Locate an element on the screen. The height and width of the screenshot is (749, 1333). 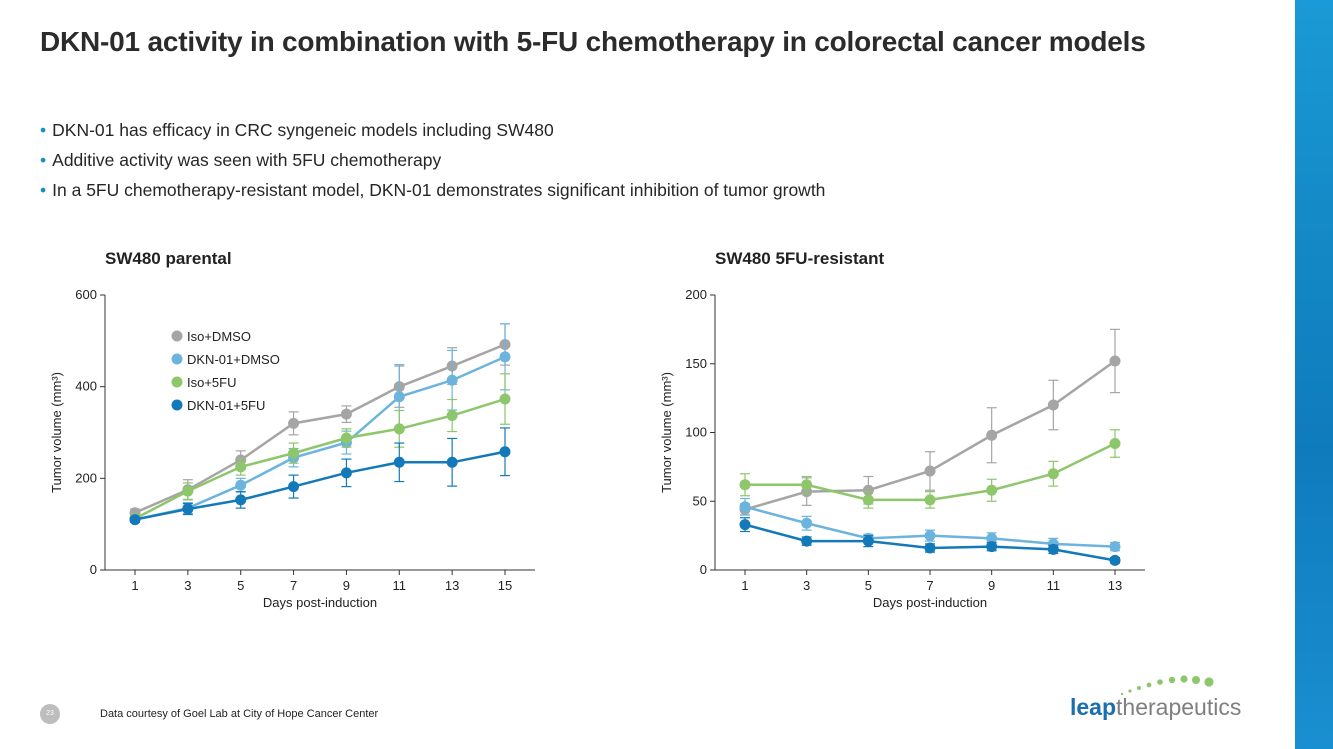
legend-label: Iso+5FU is located at coordinates (212, 382).